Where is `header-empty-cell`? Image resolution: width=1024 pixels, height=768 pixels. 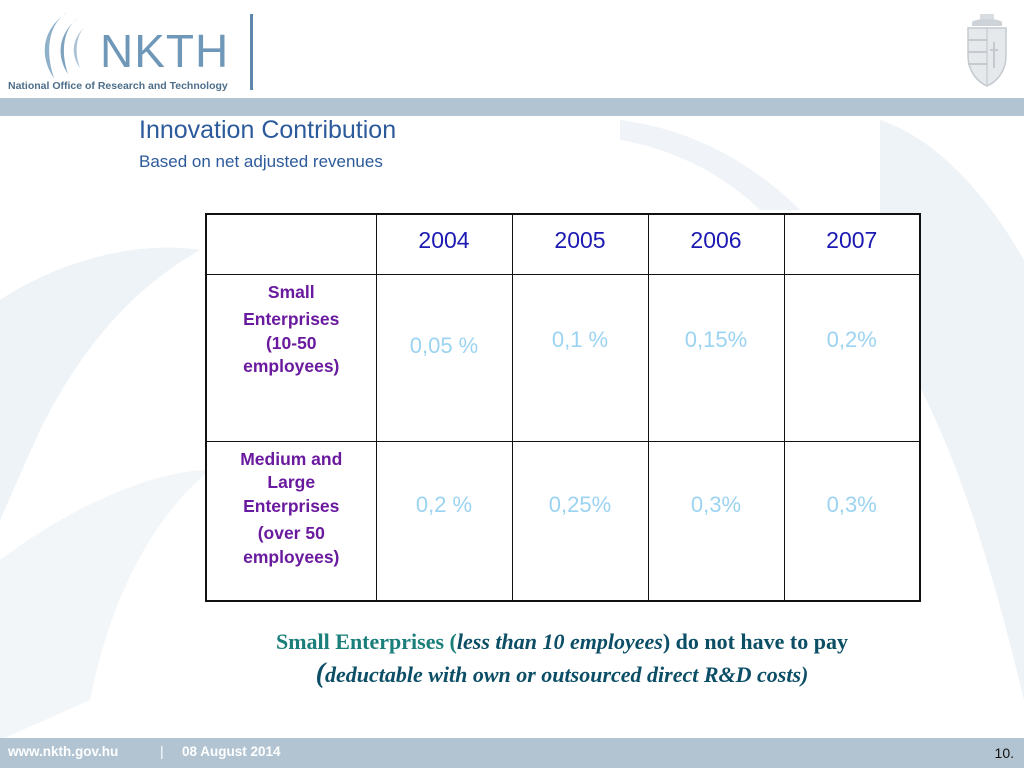
header-empty-cell is located at coordinates (291, 244).